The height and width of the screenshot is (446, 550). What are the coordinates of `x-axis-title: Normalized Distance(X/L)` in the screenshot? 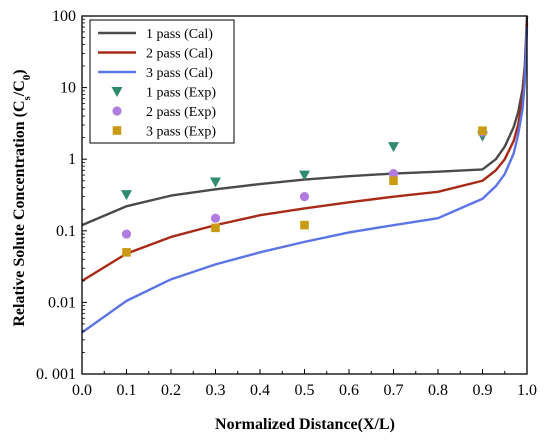 It's located at (305, 424).